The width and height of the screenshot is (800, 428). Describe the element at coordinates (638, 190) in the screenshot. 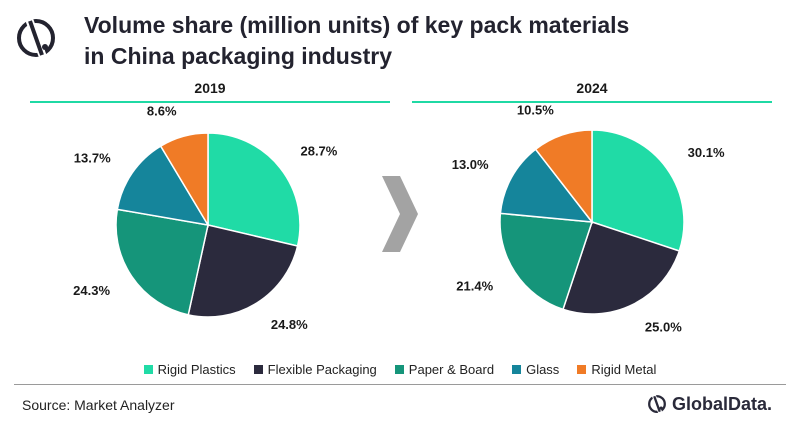

I see `pie-slice-2024-rigid-plastics` at that location.